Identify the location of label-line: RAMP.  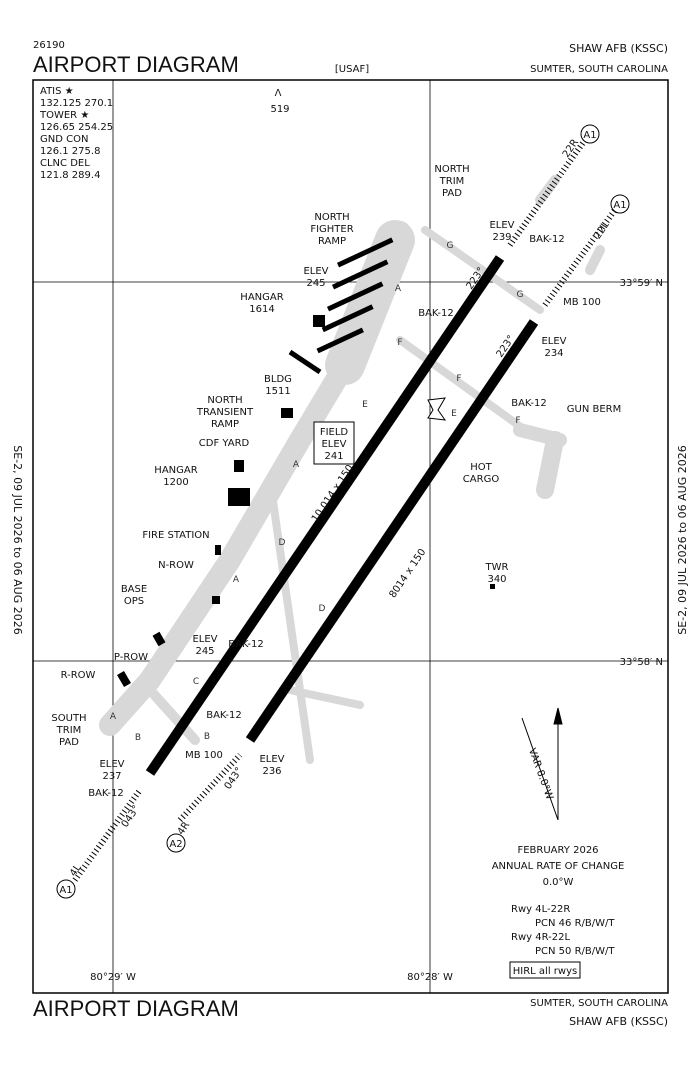
(332, 241).